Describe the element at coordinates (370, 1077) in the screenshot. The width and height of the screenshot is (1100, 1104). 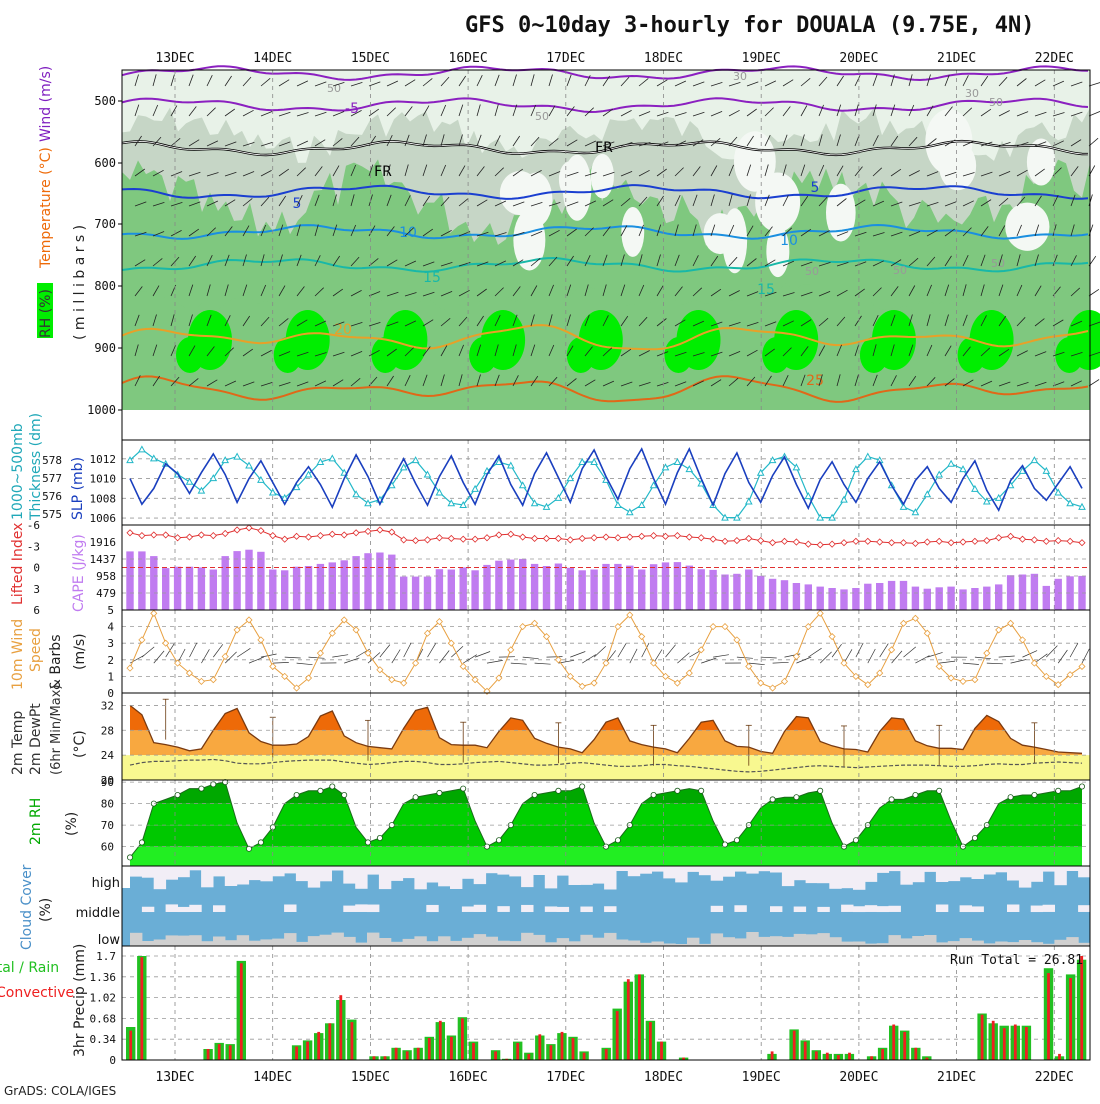
I see `date-label-bottom: 15DEC` at that location.